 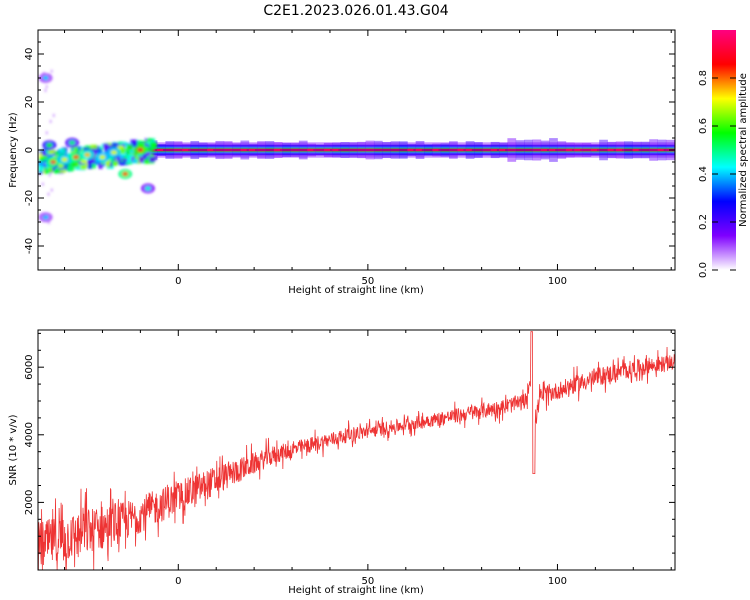 What do you see at coordinates (724, 150) in the screenshot?
I see `colorbar-gradient` at bounding box center [724, 150].